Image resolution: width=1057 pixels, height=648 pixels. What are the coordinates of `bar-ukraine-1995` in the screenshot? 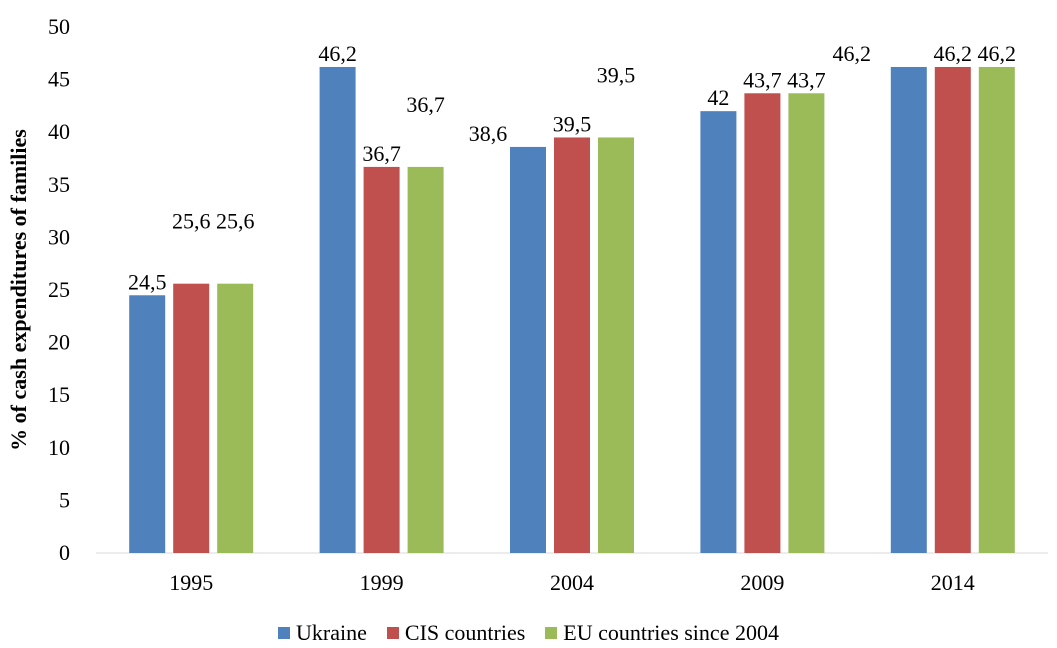 It's located at (147, 424).